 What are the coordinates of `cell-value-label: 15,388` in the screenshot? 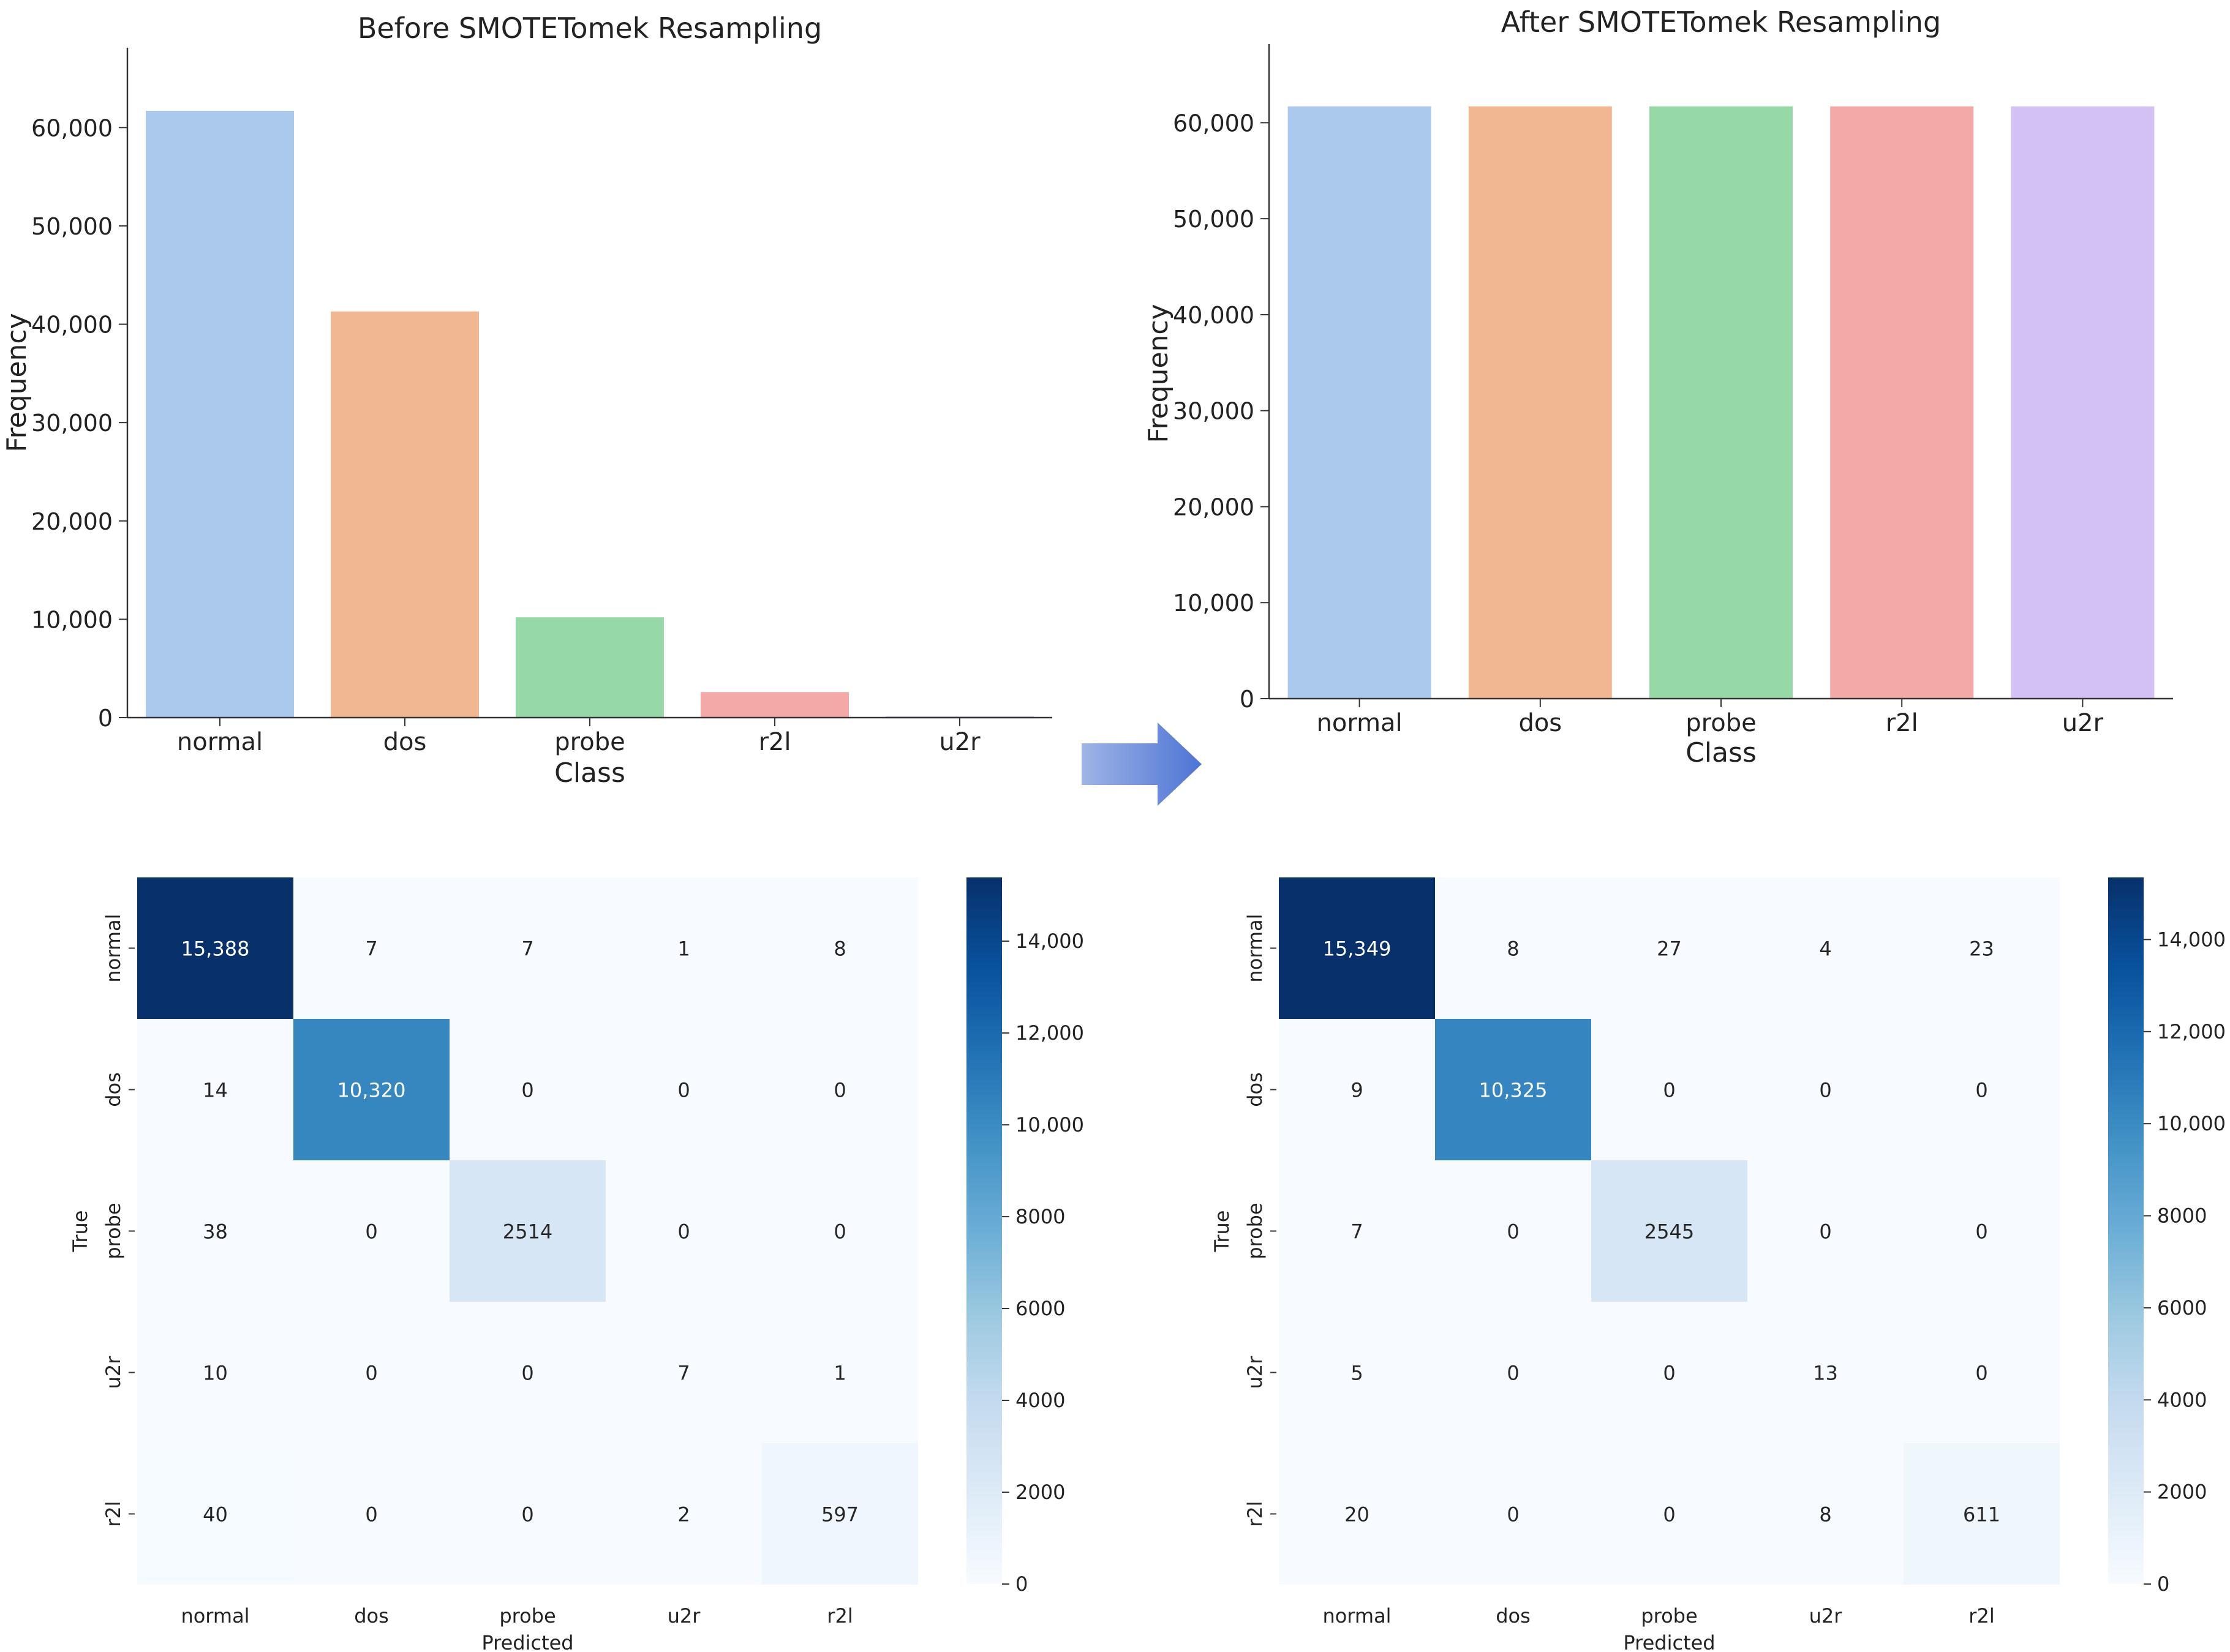 It's located at (215, 949).